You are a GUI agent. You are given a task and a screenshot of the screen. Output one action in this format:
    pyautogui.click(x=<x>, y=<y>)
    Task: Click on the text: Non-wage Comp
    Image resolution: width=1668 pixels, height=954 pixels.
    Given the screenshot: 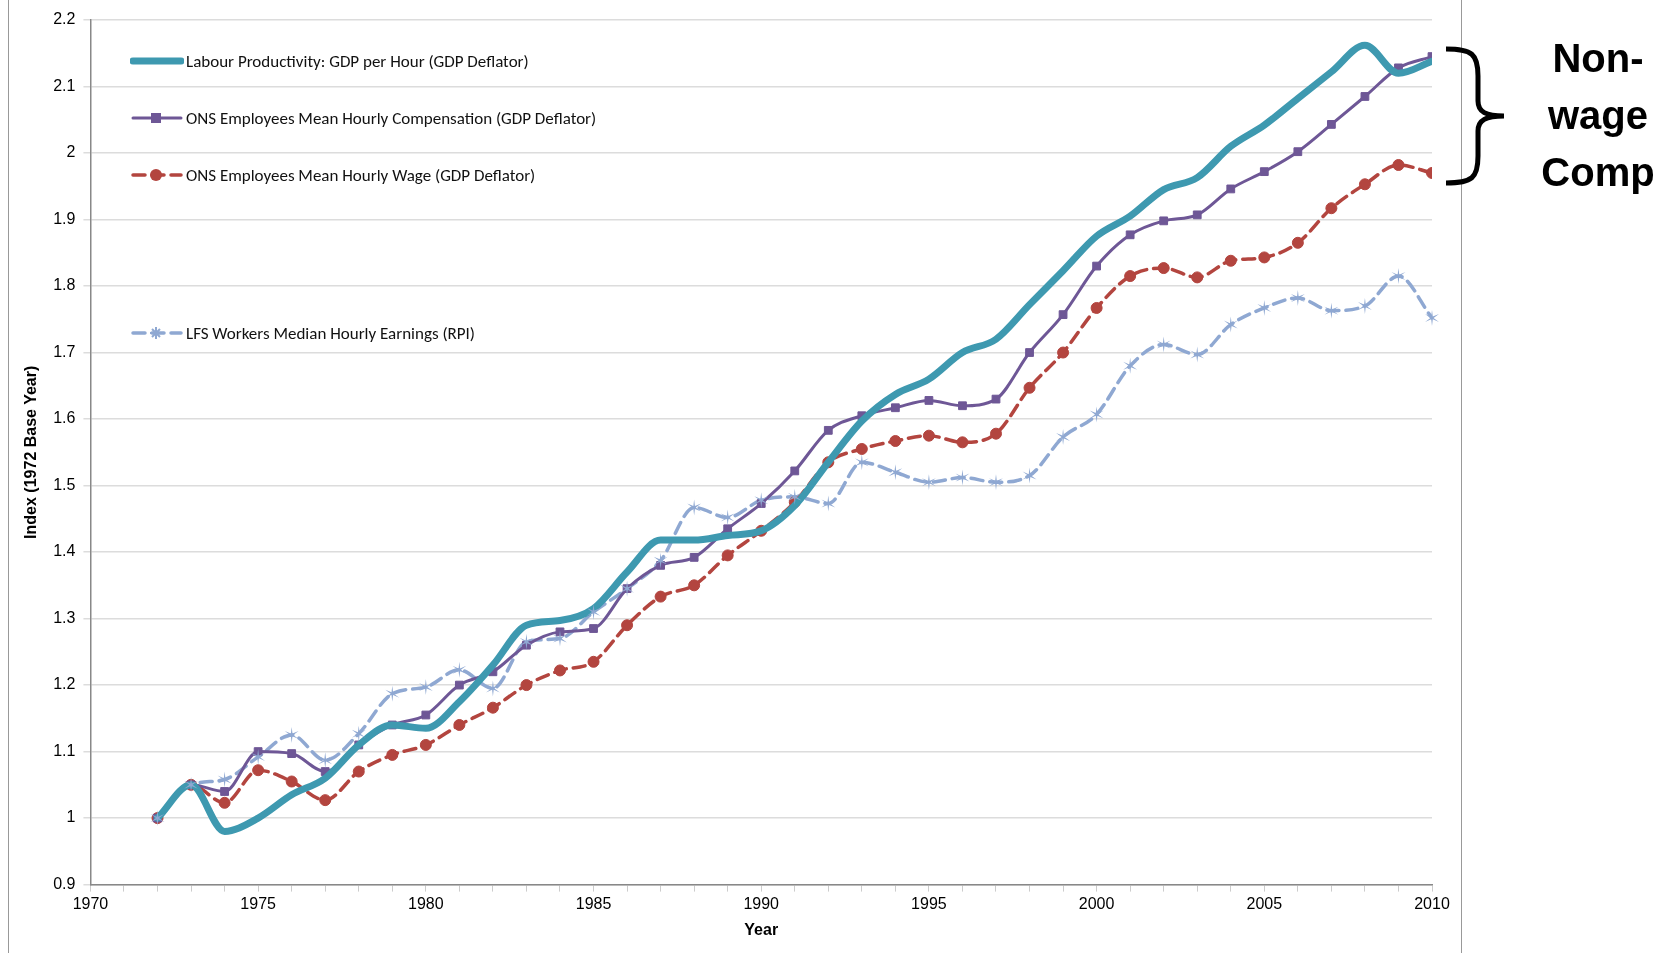 What is the action you would take?
    pyautogui.click(x=1598, y=115)
    